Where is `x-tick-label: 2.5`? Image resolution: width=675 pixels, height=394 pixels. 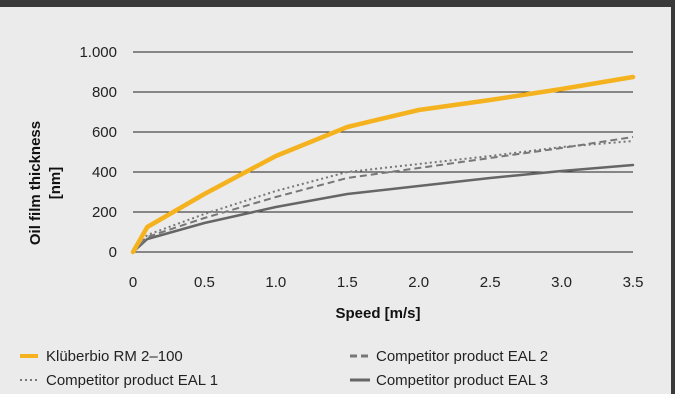
x-tick-label: 2.5 is located at coordinates (490, 282).